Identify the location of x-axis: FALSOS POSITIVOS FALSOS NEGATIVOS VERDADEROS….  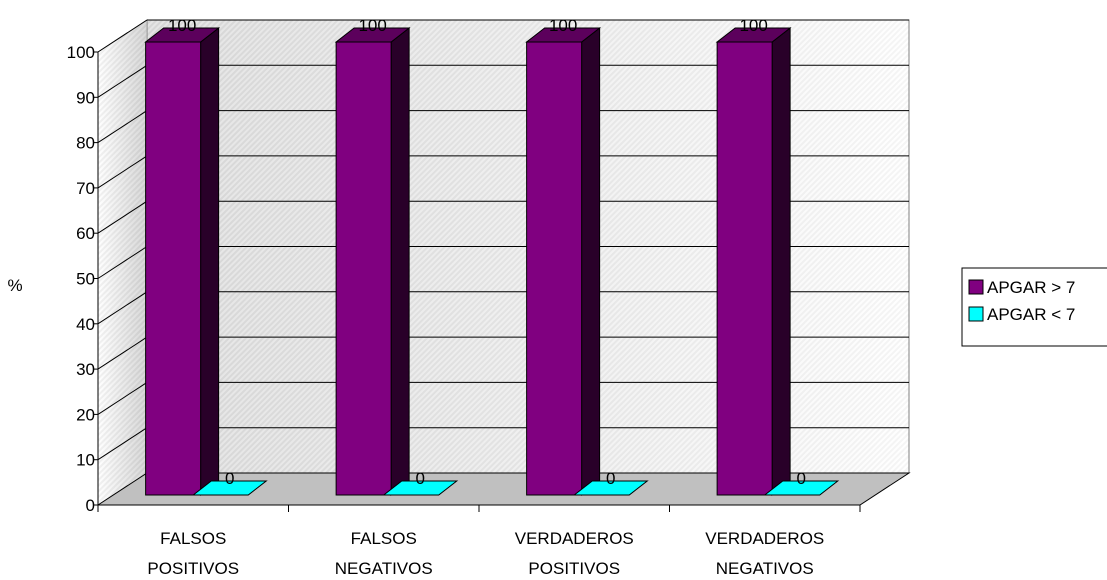
(479, 541).